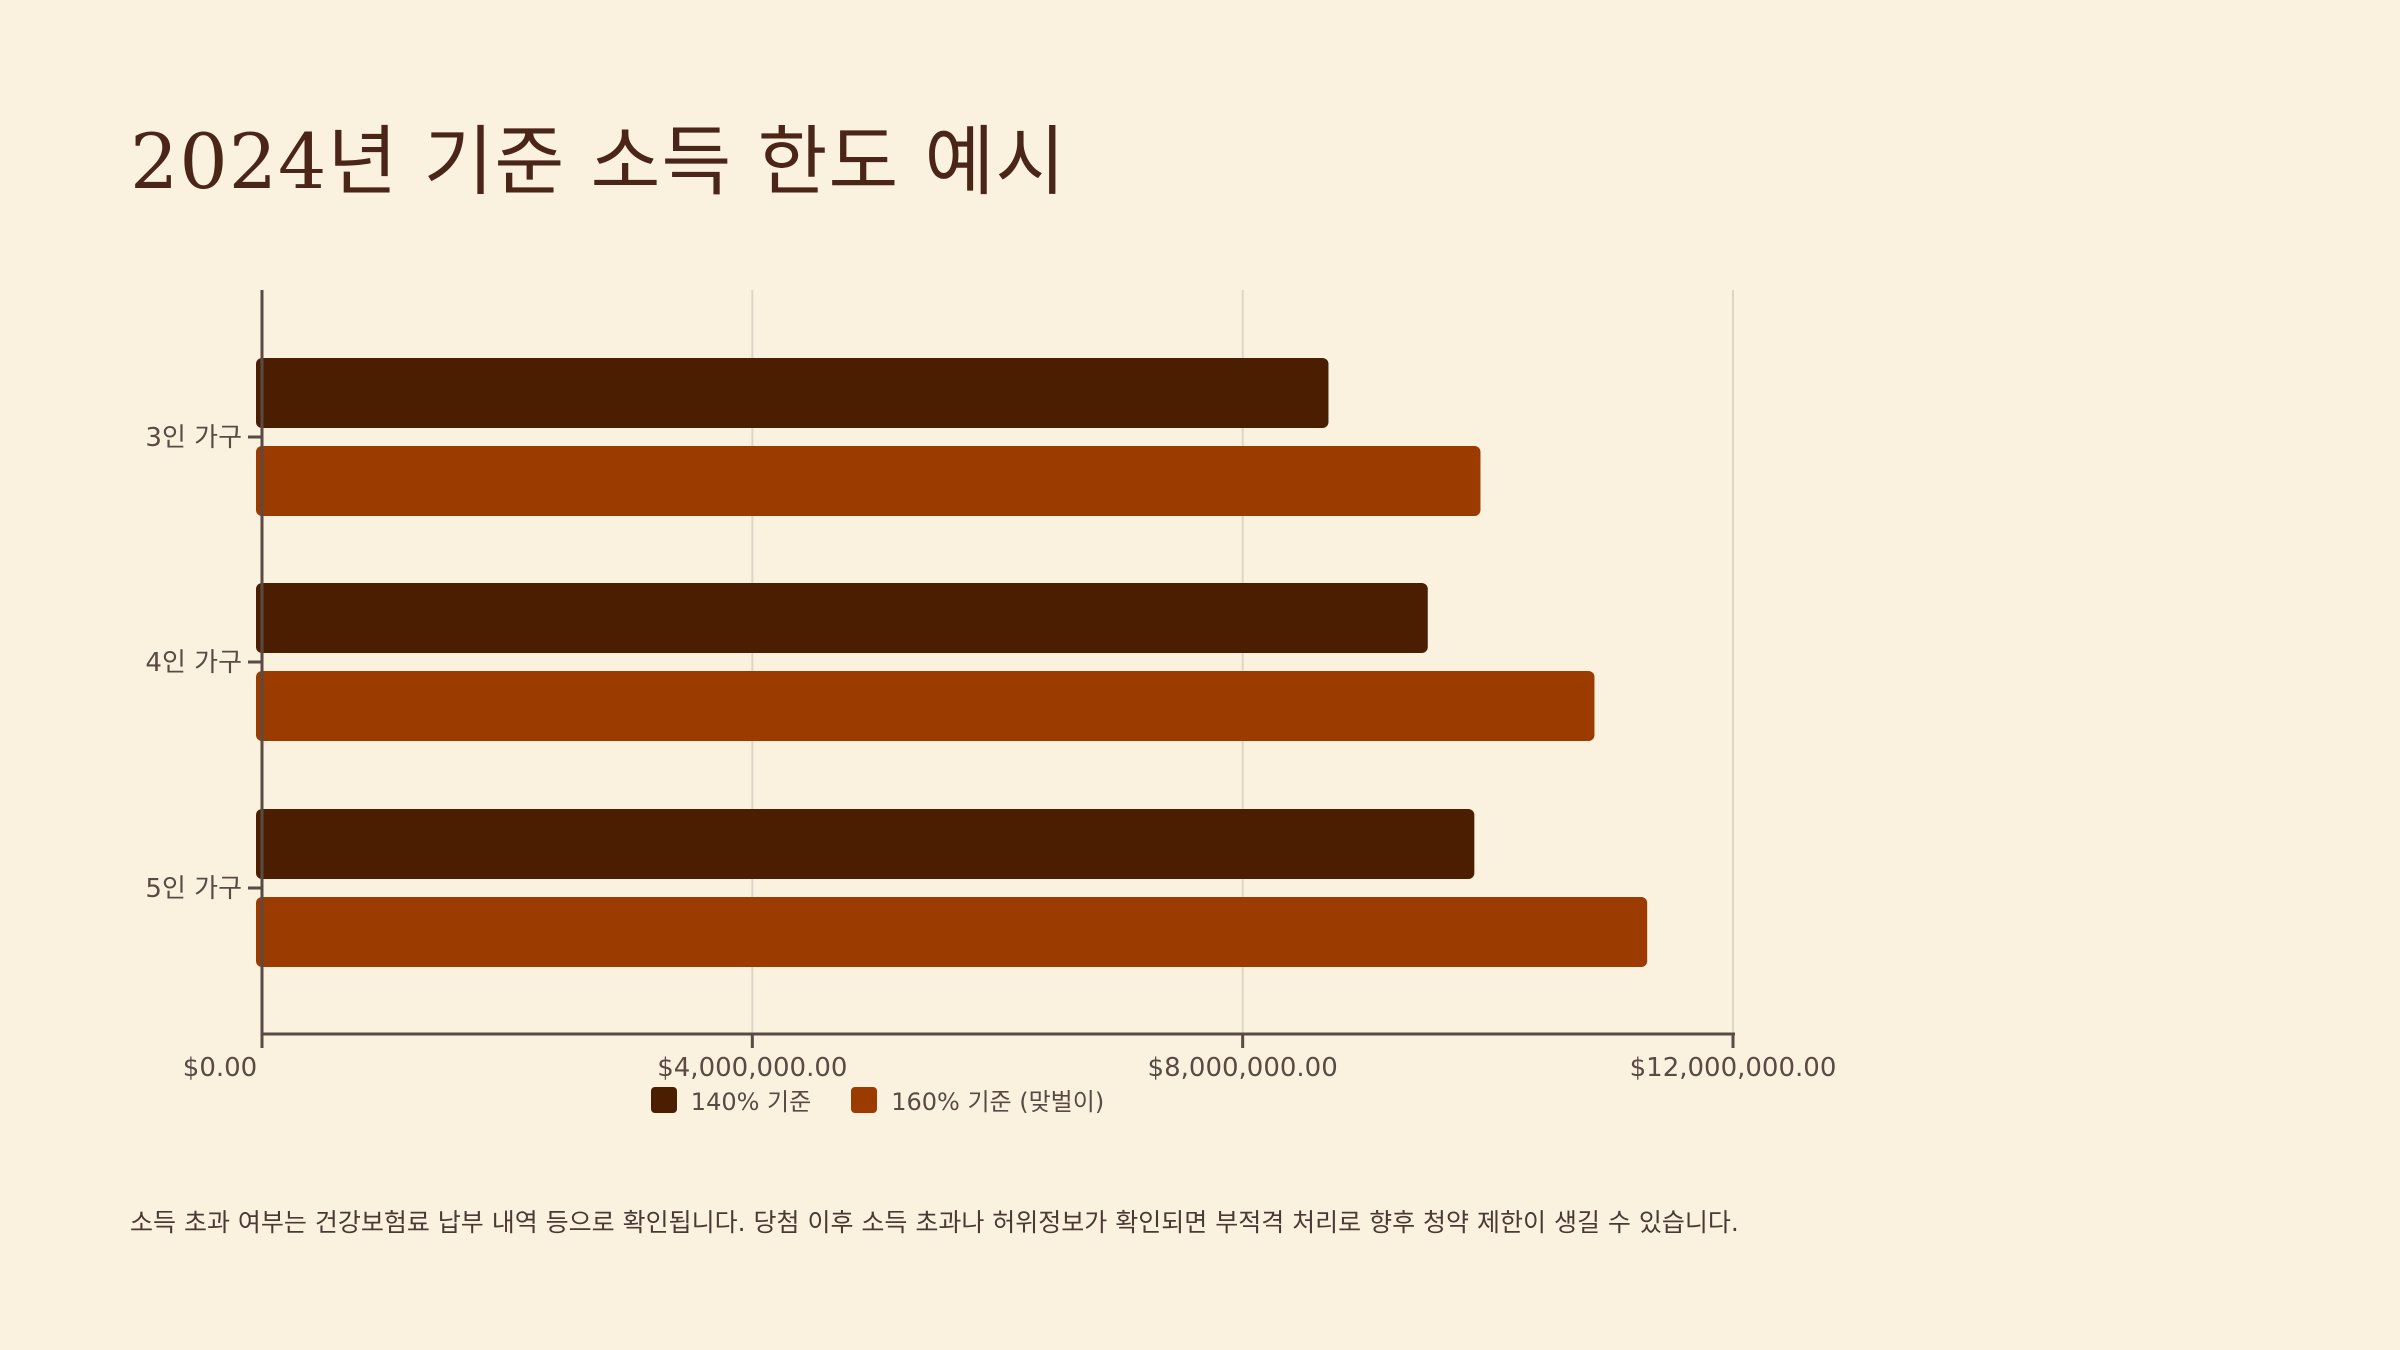 The height and width of the screenshot is (1350, 2400). I want to click on x-tick-label-2: $8,000,000.00, so click(1243, 1066).